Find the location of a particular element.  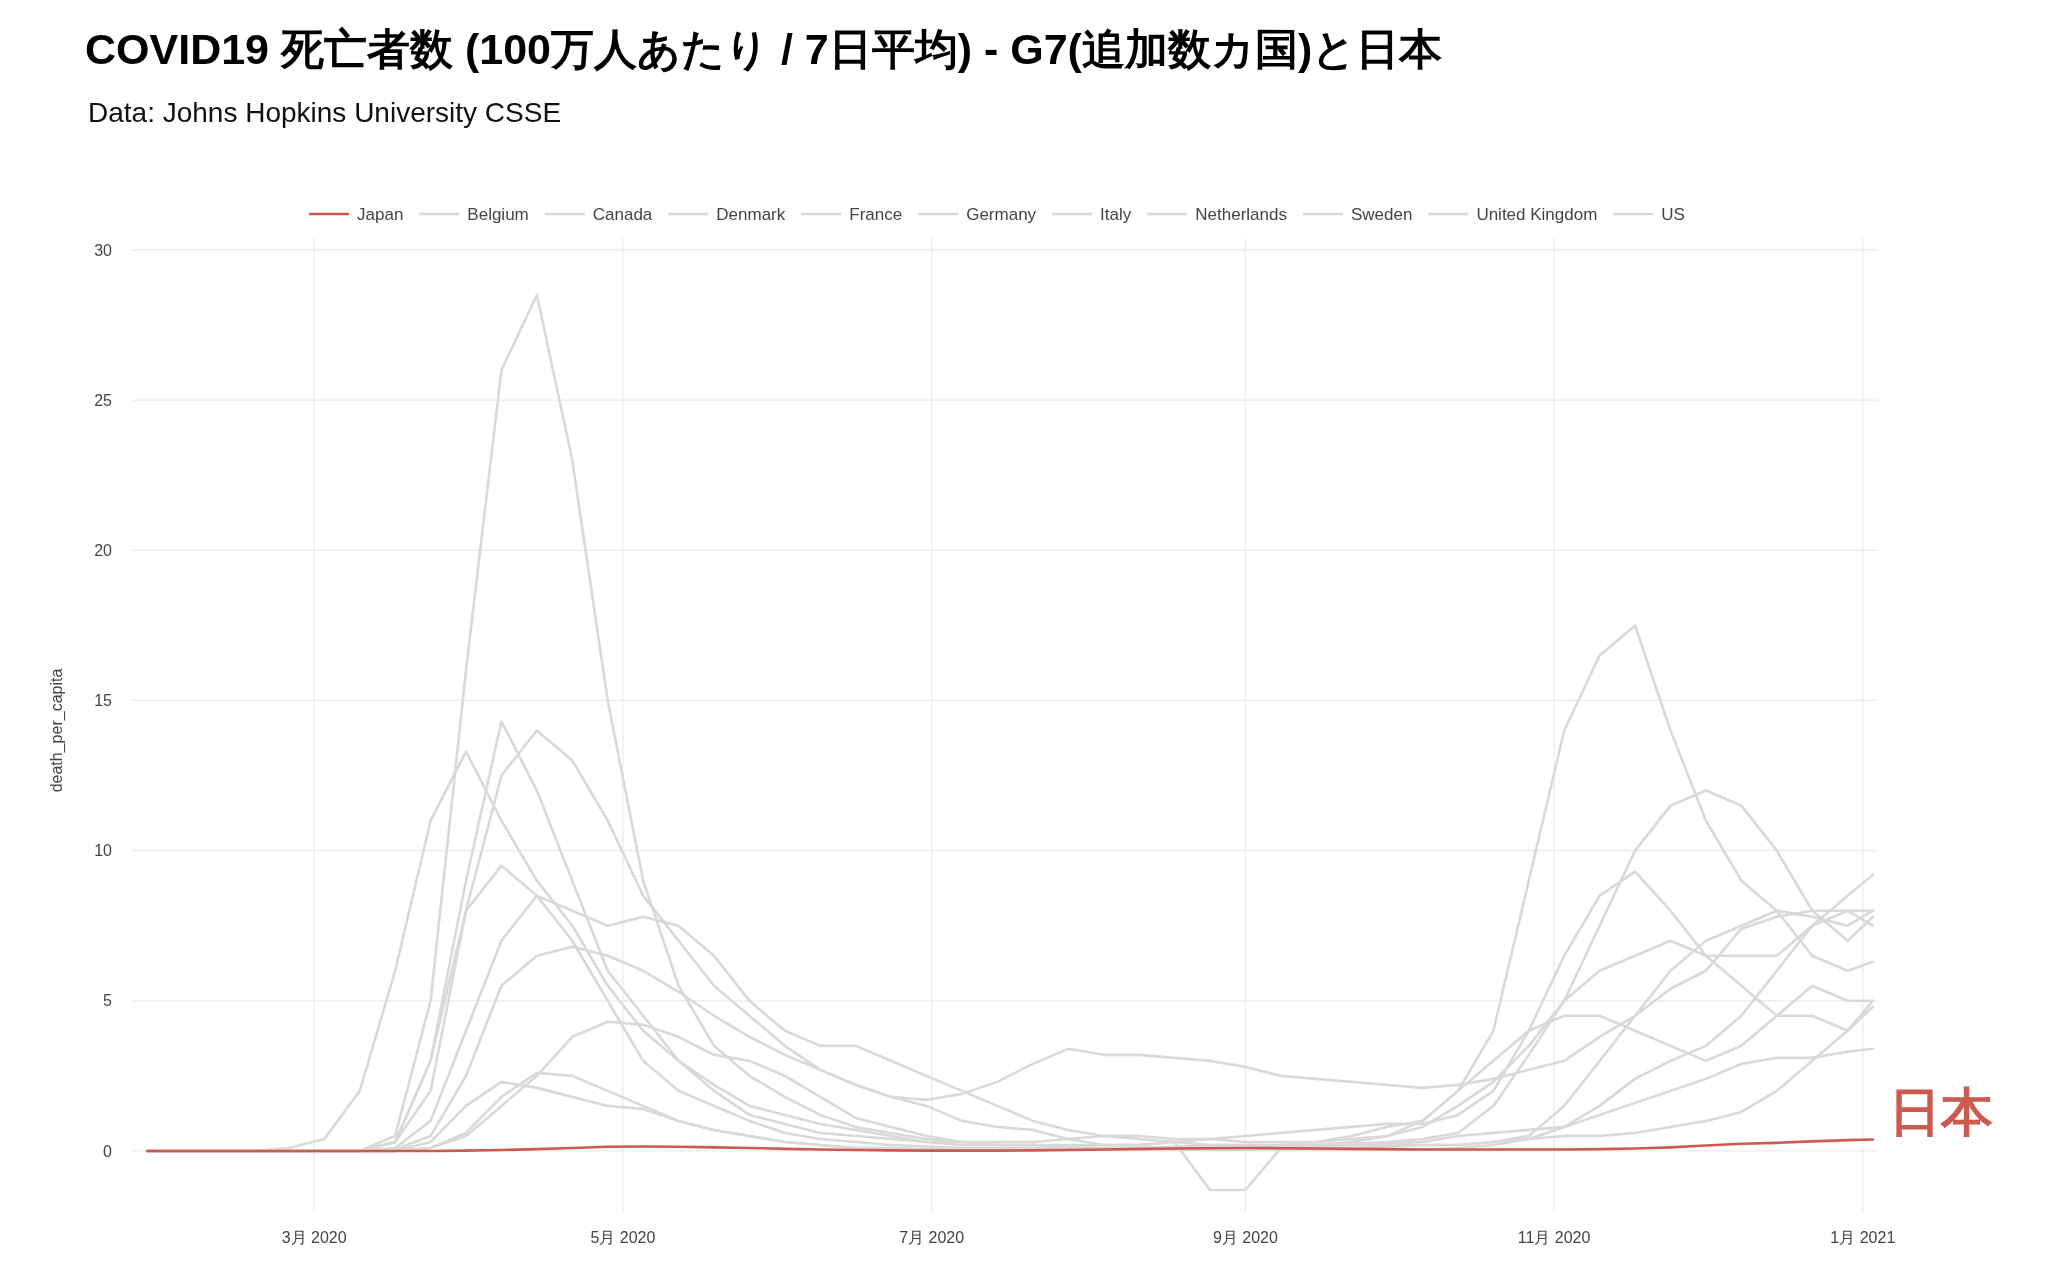

legend-label: Canada is located at coordinates (622, 214).